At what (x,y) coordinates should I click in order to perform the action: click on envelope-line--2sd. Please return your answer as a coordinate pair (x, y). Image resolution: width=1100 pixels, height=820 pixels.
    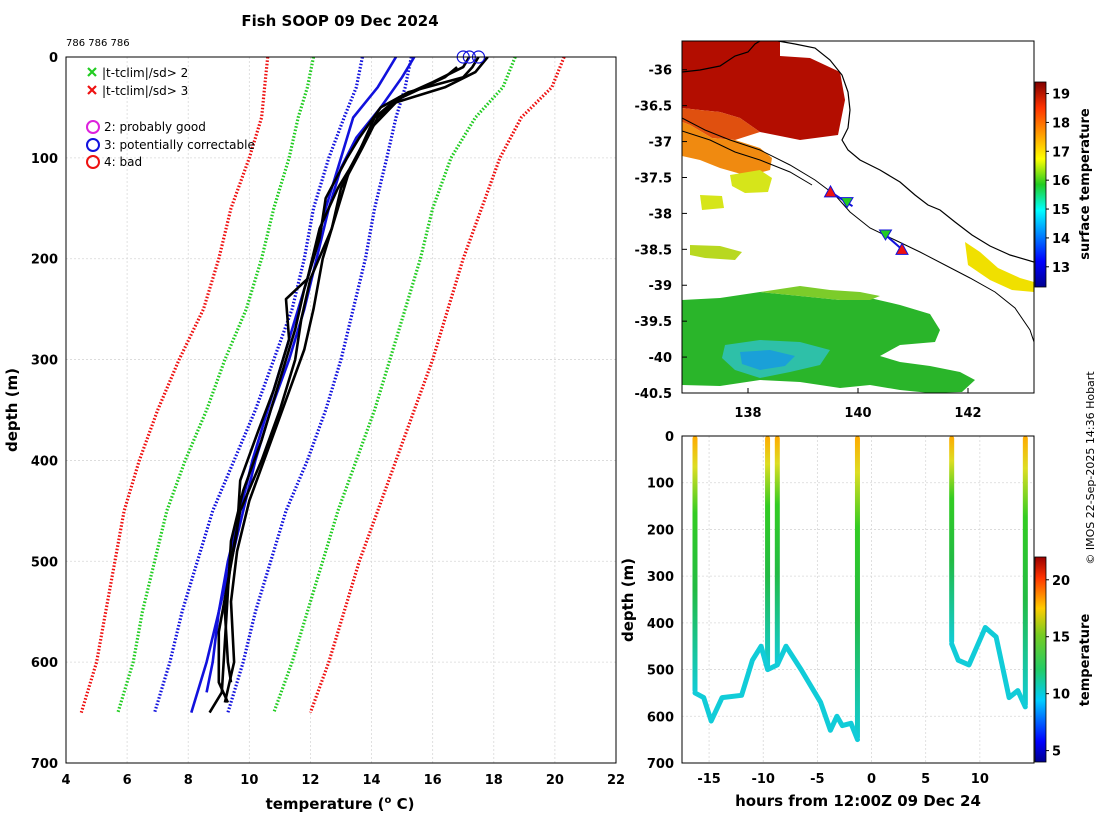
    Looking at the image, I should click on (216, 385).